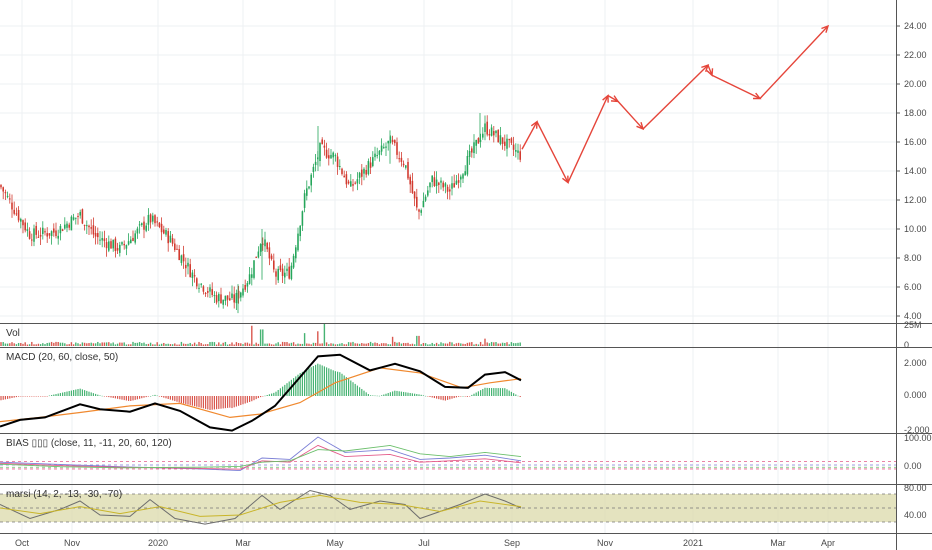 The width and height of the screenshot is (932, 550). What do you see at coordinates (915, 142) in the screenshot?
I see `price-tick-4: 16.00` at bounding box center [915, 142].